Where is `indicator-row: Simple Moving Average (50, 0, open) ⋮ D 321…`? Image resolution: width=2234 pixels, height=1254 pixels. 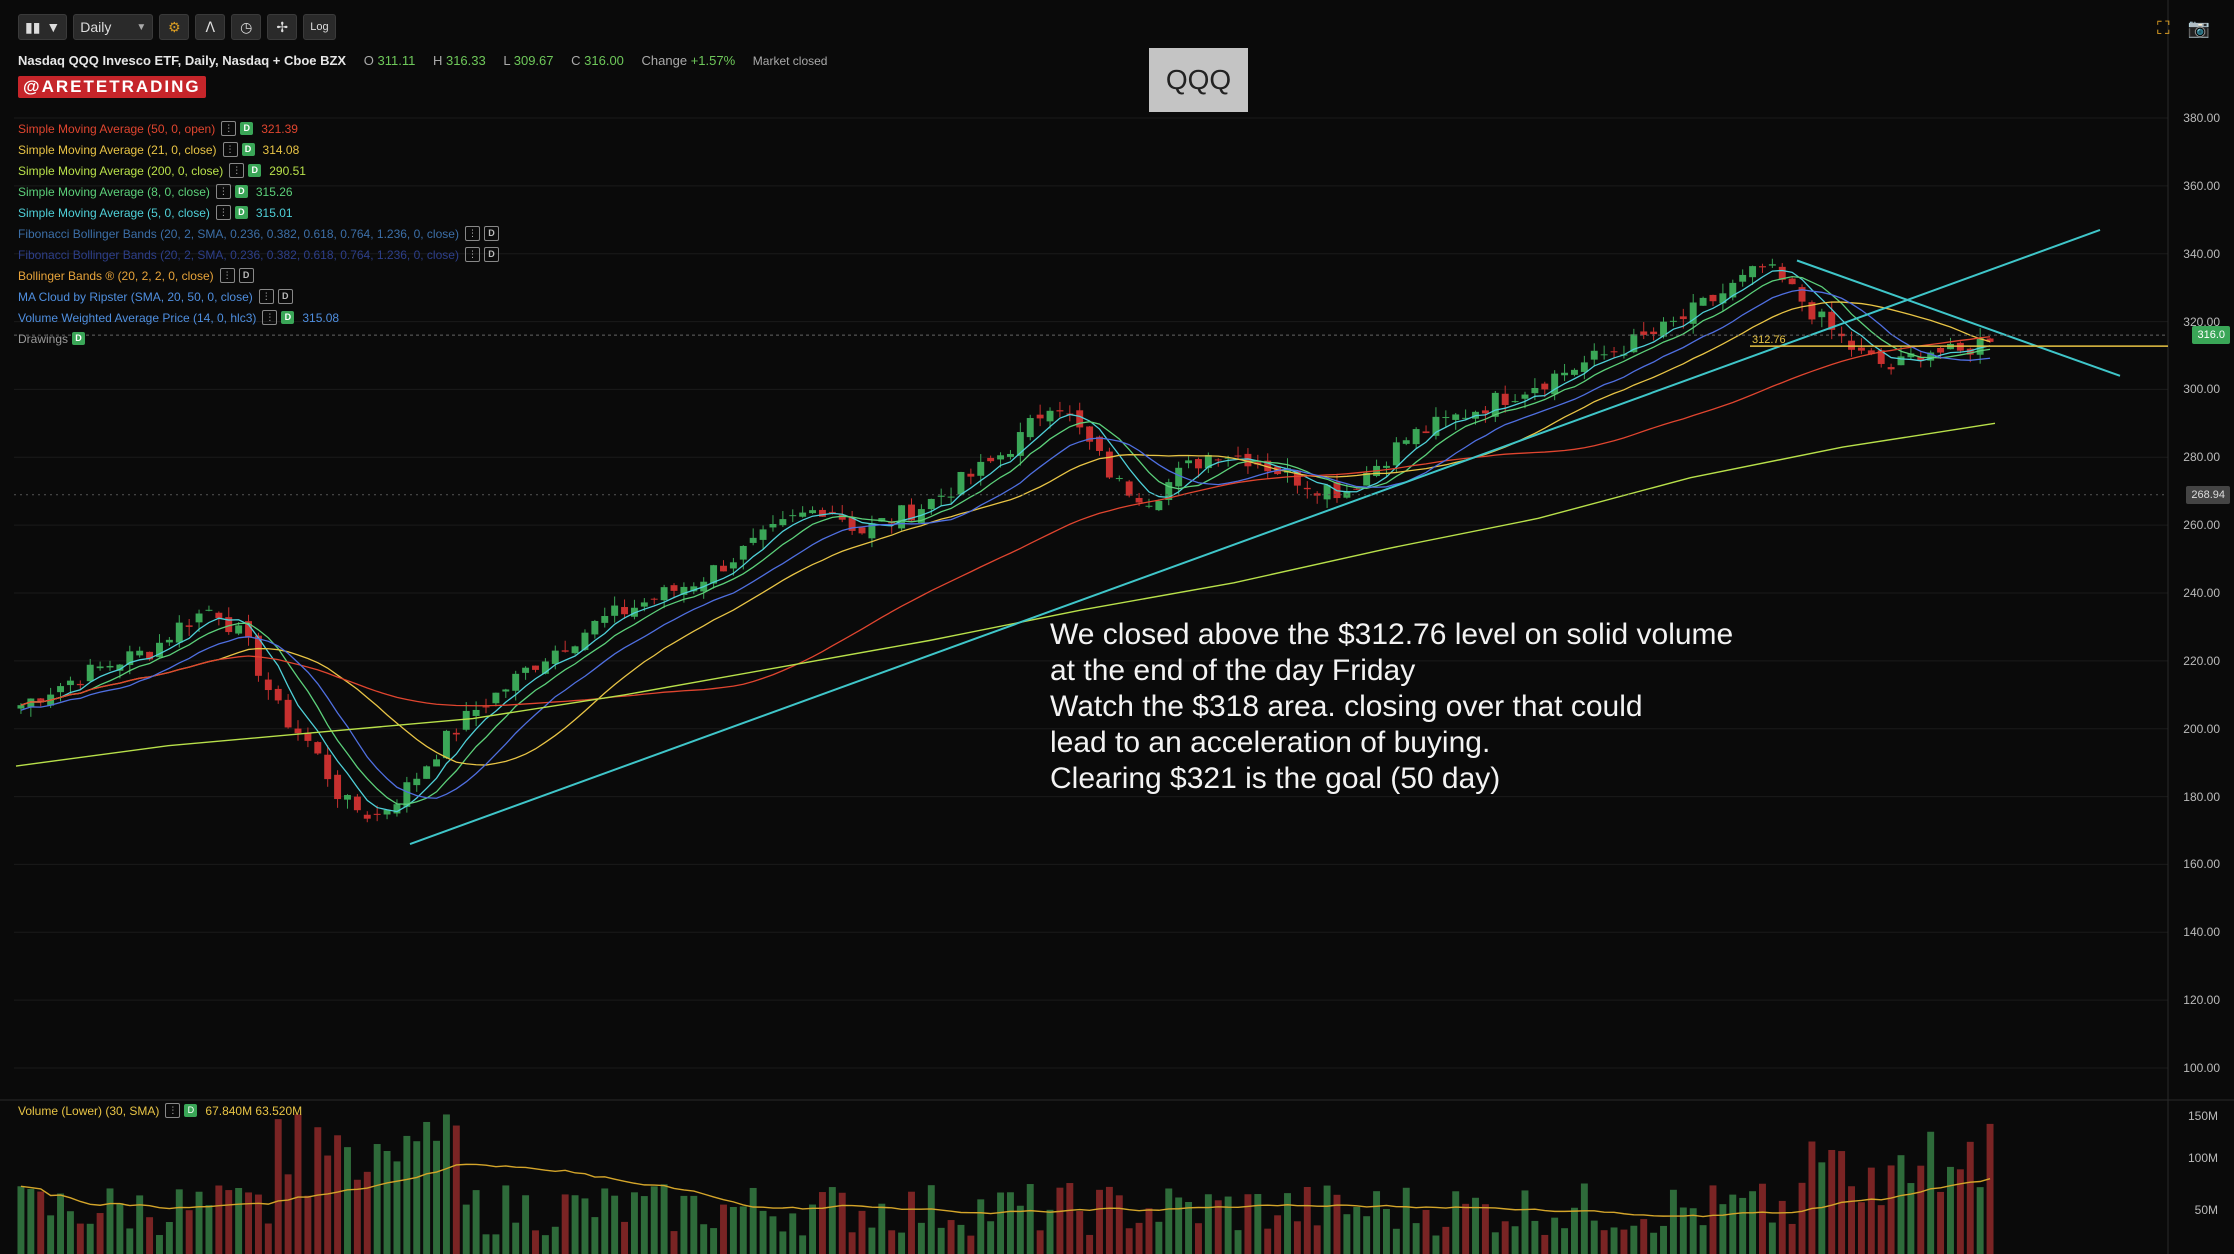
indicator-row: Simple Moving Average (50, 0, open) ⋮ D 321… is located at coordinates (258, 128).